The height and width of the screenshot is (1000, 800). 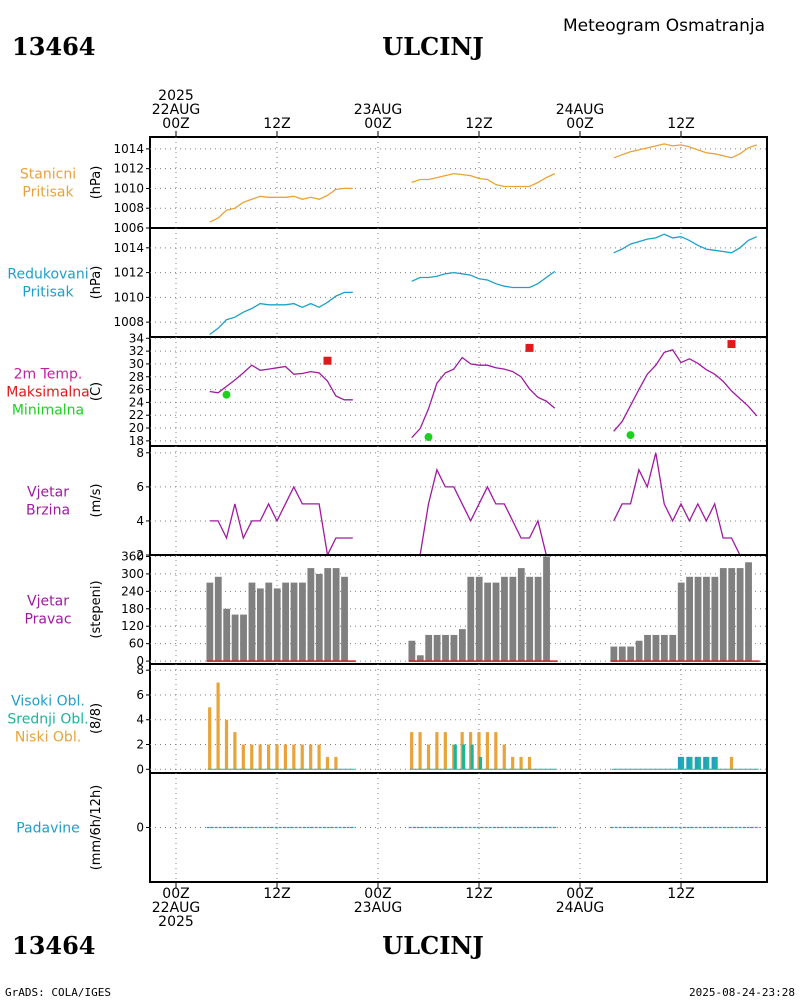 What do you see at coordinates (128, 169) in the screenshot?
I see `y-tick-label: 1012` at bounding box center [128, 169].